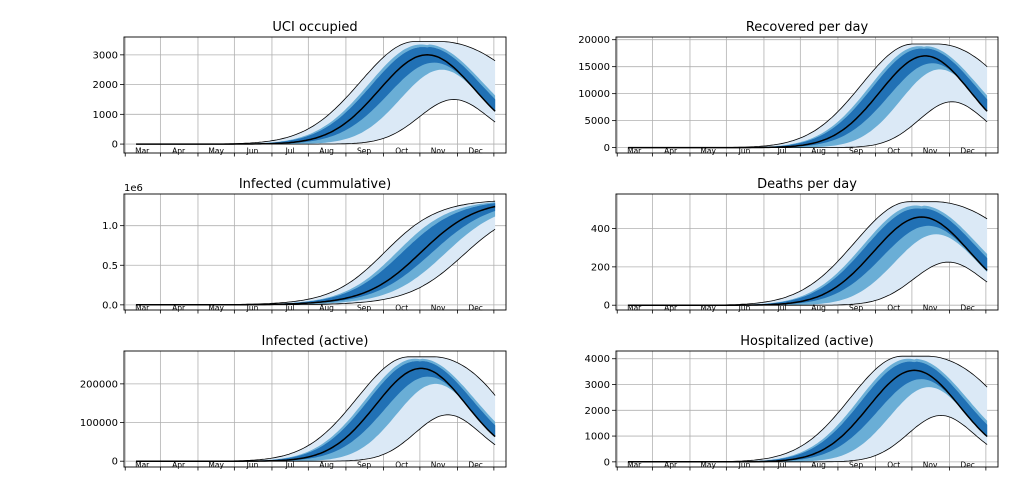  What do you see at coordinates (807, 341) in the screenshot?
I see `chart-title: Hospitalized (active)` at bounding box center [807, 341].